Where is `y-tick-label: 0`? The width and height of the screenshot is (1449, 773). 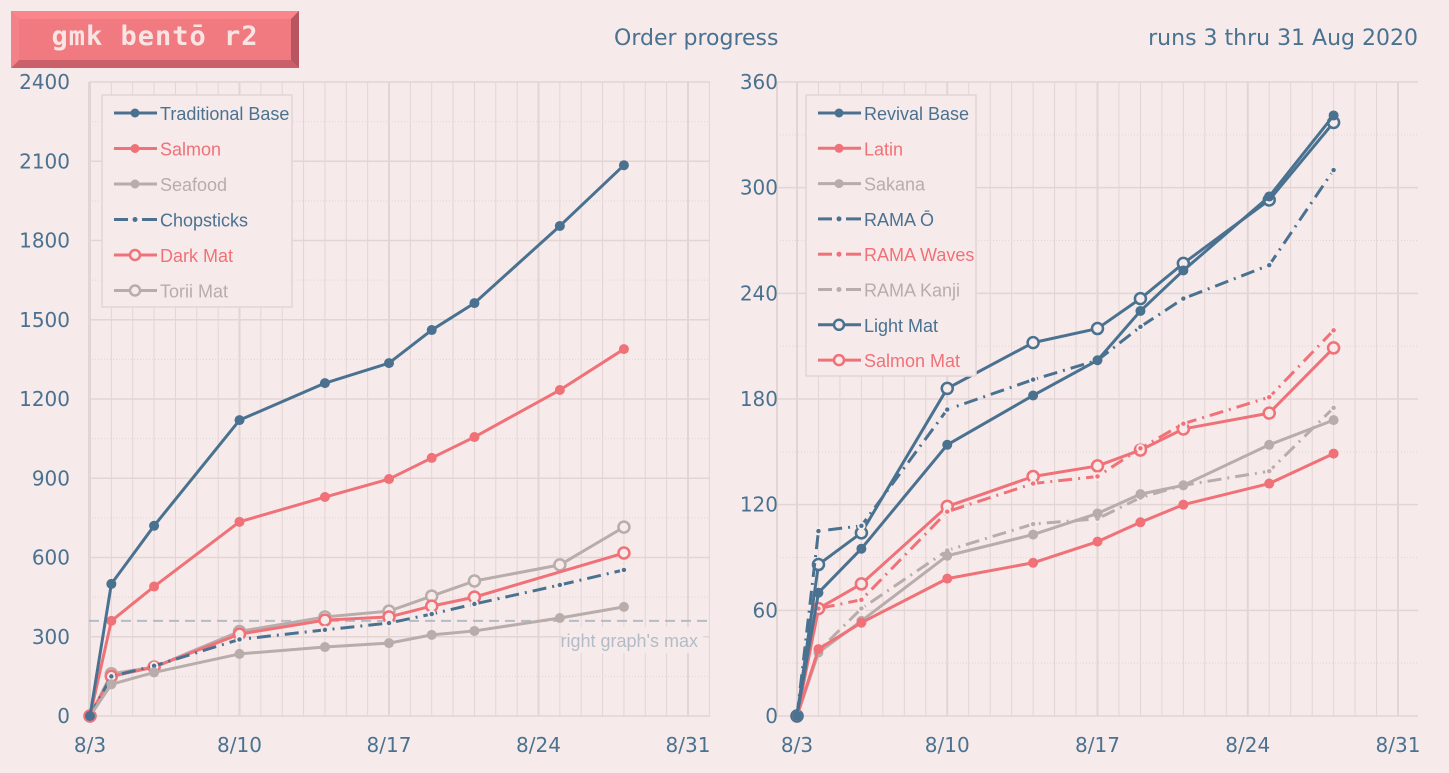 y-tick-label: 0 is located at coordinates (63, 716).